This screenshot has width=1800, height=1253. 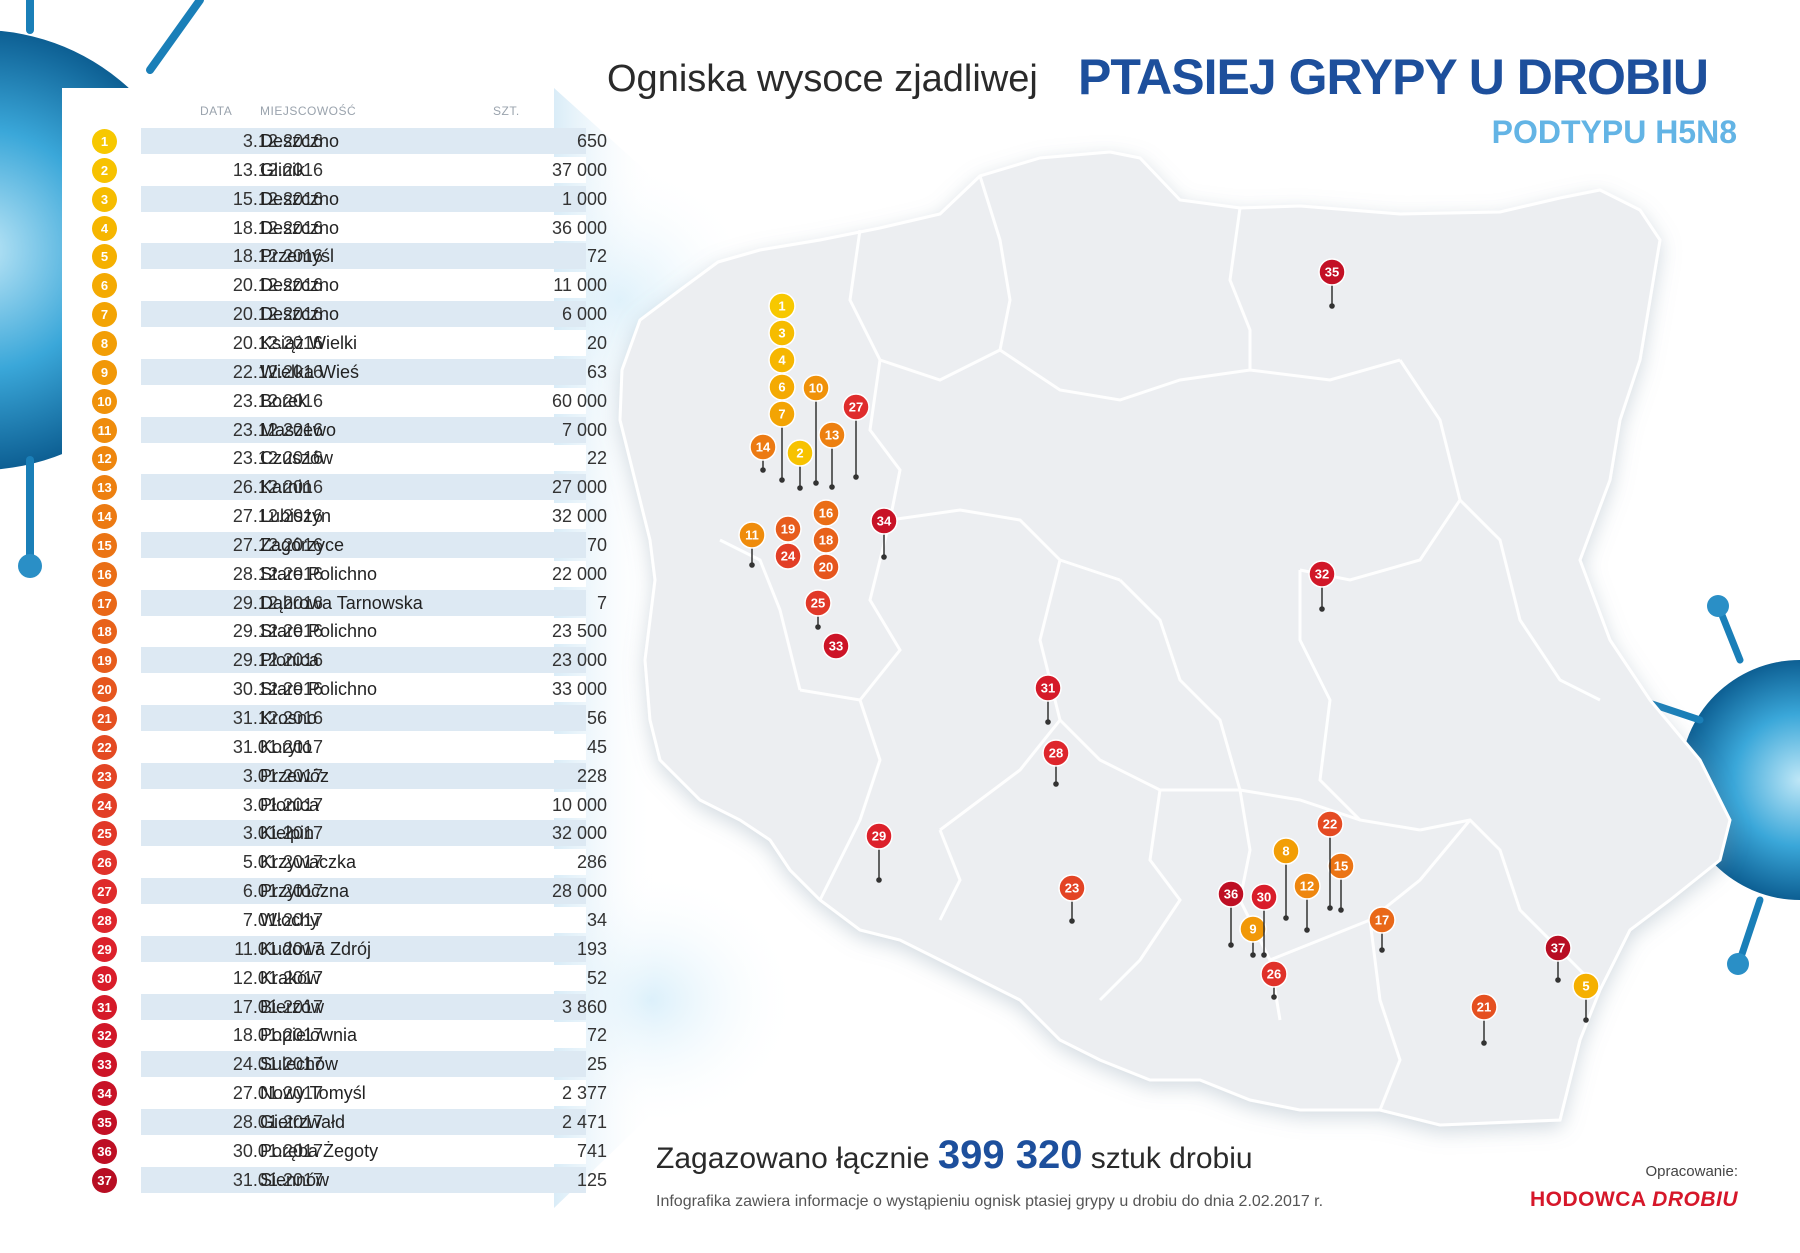 What do you see at coordinates (292, 1006) in the screenshot?
I see `row-place: Bierzów` at bounding box center [292, 1006].